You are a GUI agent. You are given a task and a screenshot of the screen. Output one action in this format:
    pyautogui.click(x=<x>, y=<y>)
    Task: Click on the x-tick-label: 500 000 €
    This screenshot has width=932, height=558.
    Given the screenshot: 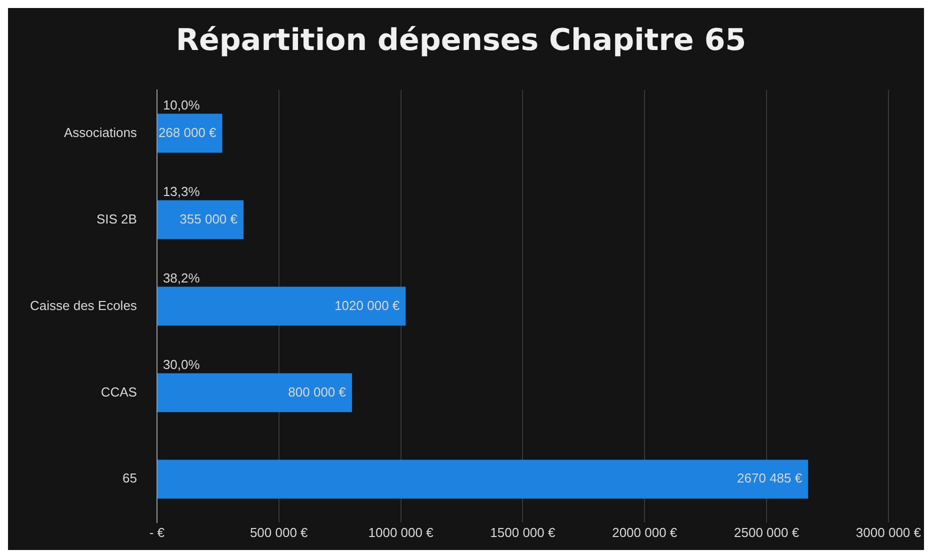 What is the action you would take?
    pyautogui.click(x=279, y=532)
    